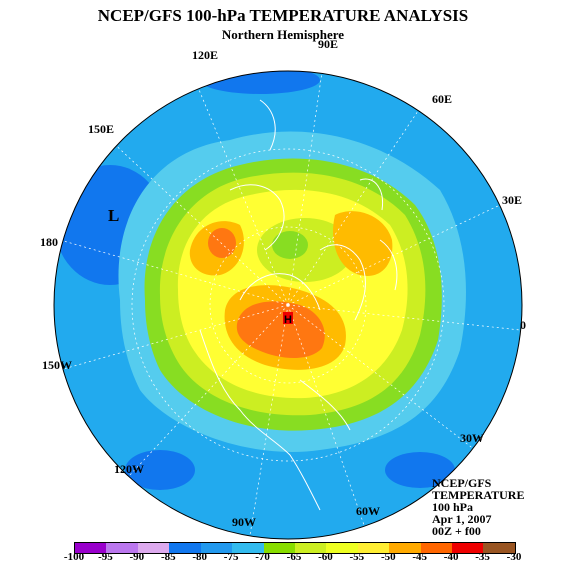 The height and width of the screenshot is (566, 566). I want to click on color-legend-label: -60, so click(325, 557).